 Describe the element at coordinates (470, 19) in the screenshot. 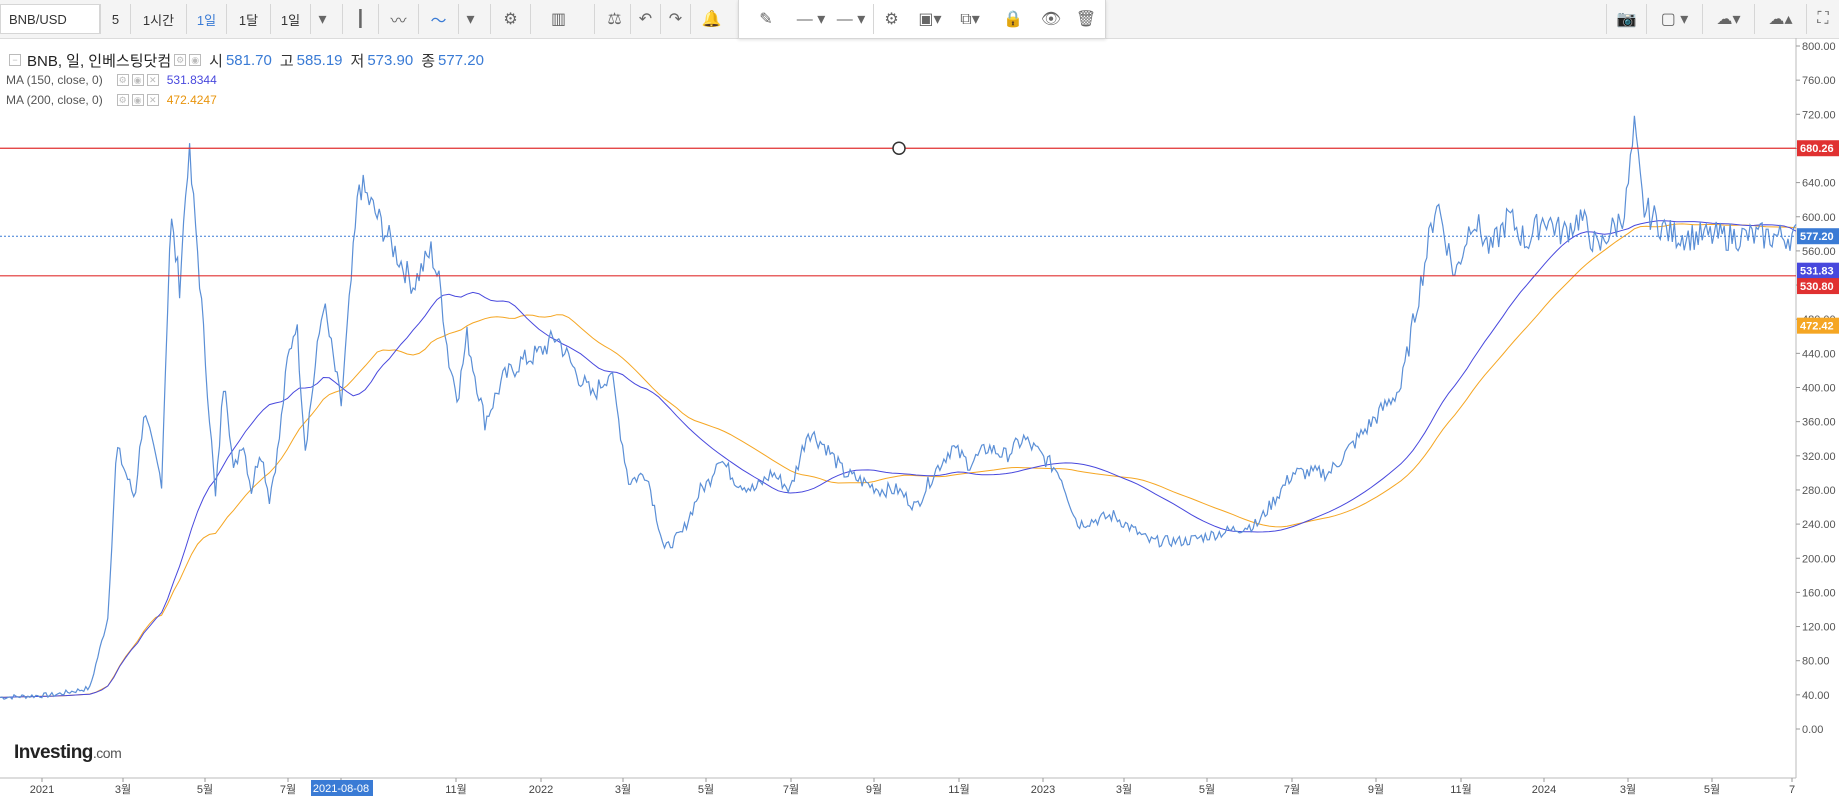

I see `chart-type-dropdown-icon: ▾` at that location.